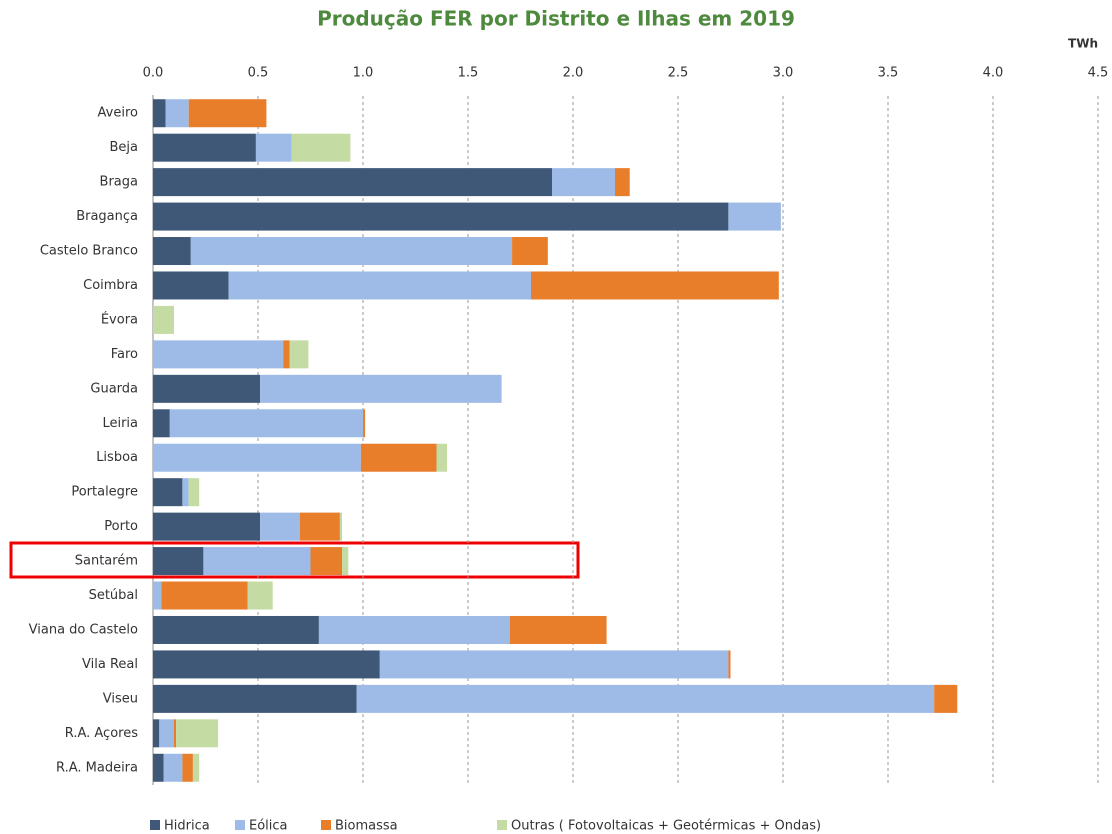 The image size is (1112, 834). I want to click on x-tick-label: 2.0, so click(573, 73).